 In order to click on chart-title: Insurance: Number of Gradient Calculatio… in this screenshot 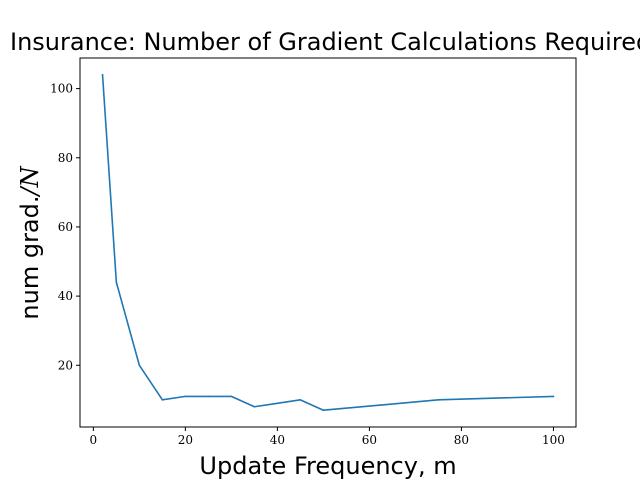, I will do `click(325, 42)`.